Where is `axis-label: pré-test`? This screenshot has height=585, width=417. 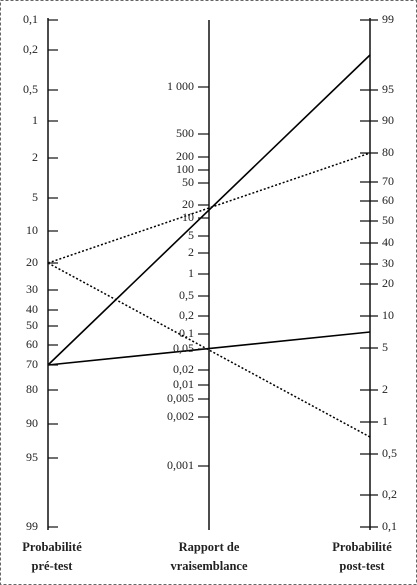 axis-label: pré-test is located at coordinates (53, 566).